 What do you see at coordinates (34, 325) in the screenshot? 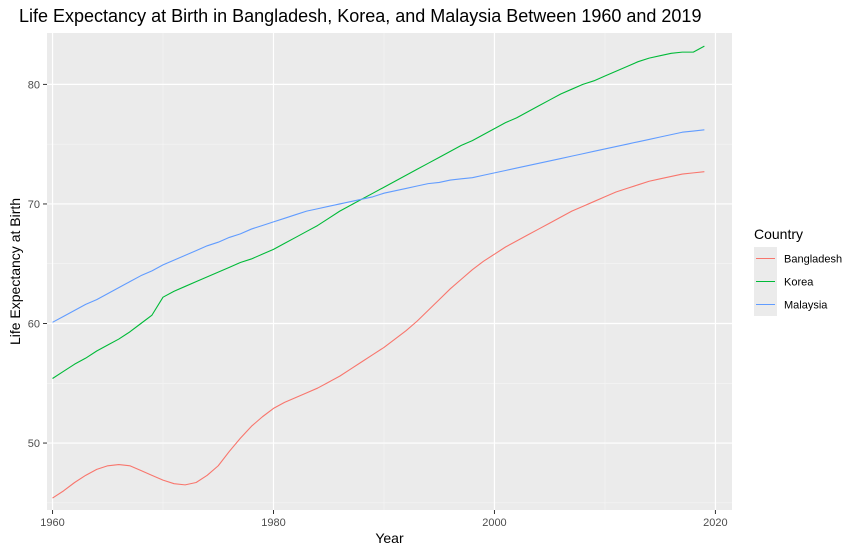
I see `y-tick-label: 60` at bounding box center [34, 325].